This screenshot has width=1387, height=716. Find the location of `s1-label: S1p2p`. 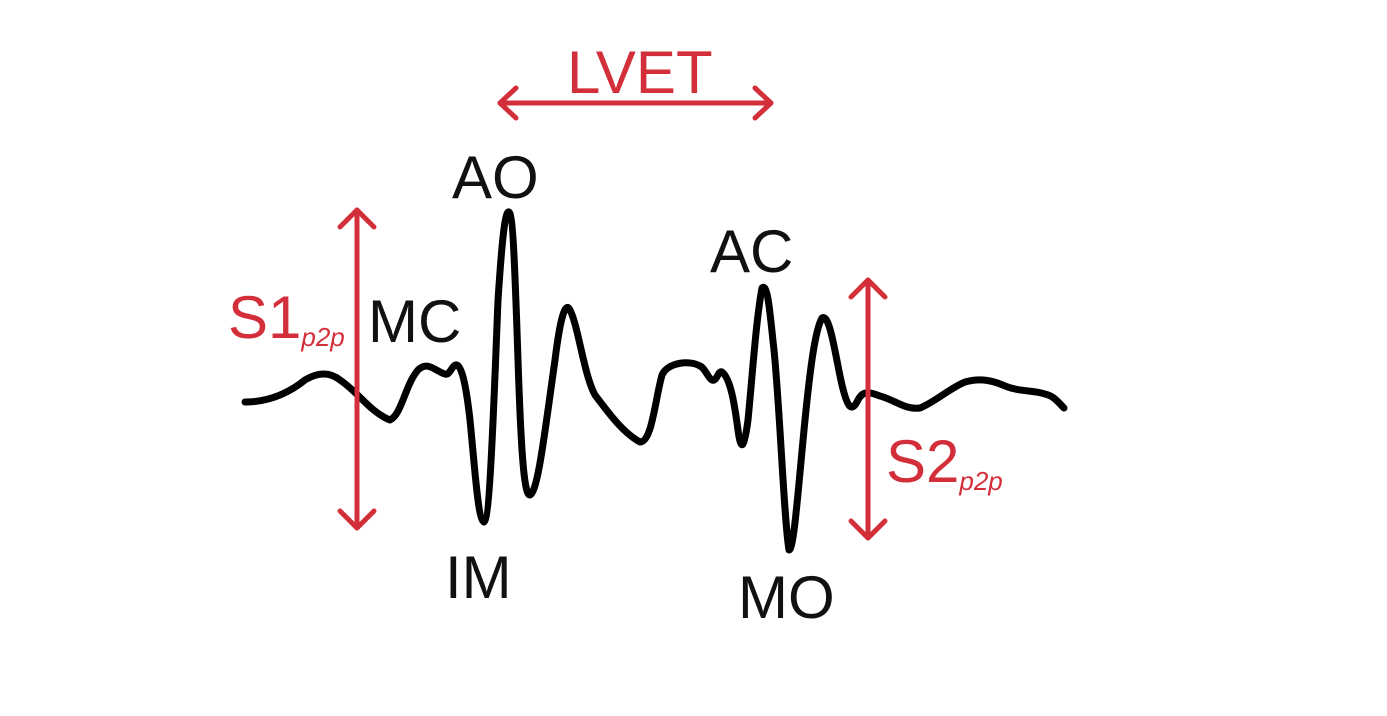

s1-label: S1p2p is located at coordinates (286, 318).